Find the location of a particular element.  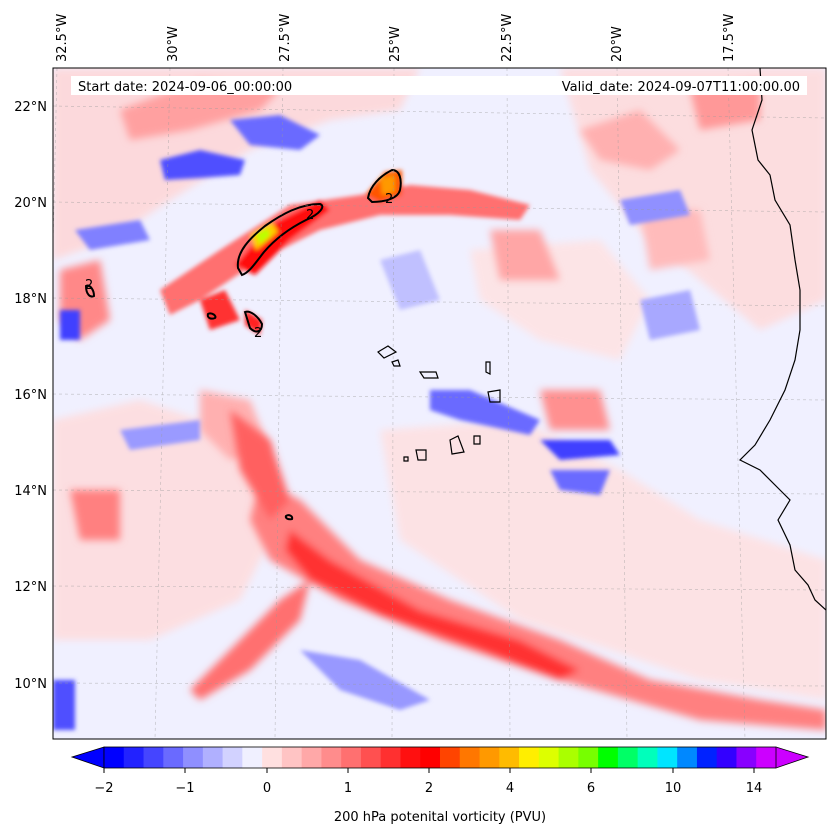

lon-label: 30°W is located at coordinates (173, 44).